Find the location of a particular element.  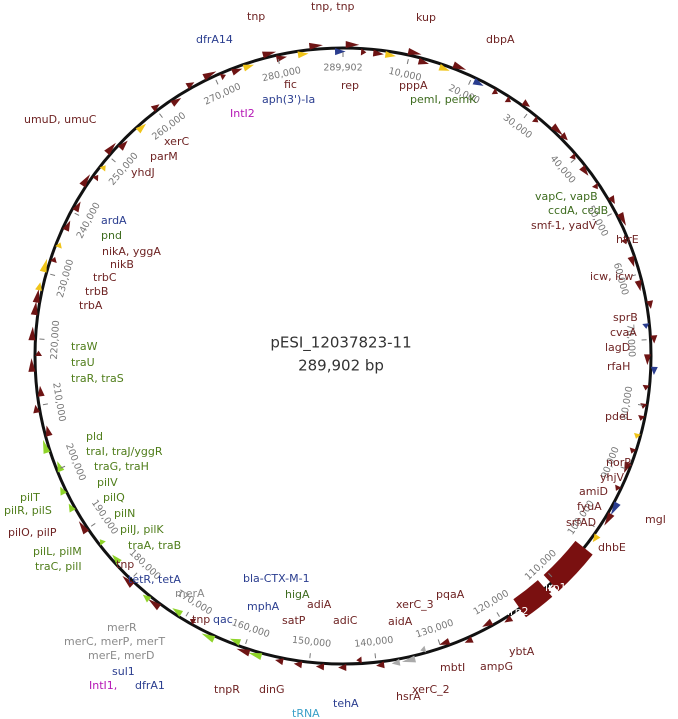

gene-label: xerC_2 is located at coordinates (431, 689).